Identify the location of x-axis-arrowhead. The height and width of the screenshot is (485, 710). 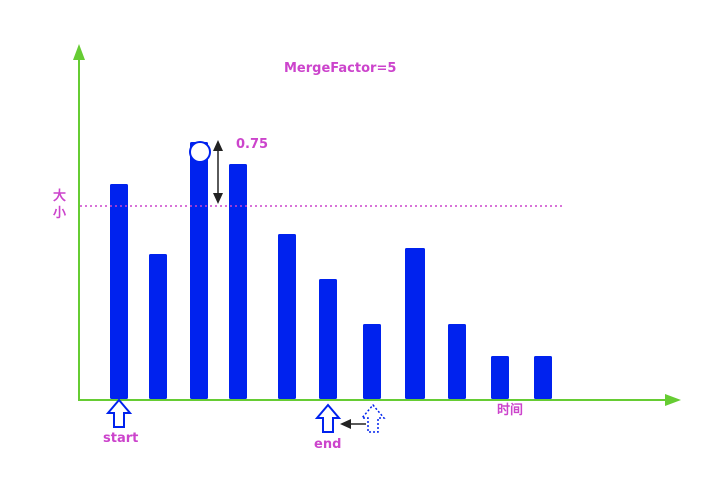
(673, 400).